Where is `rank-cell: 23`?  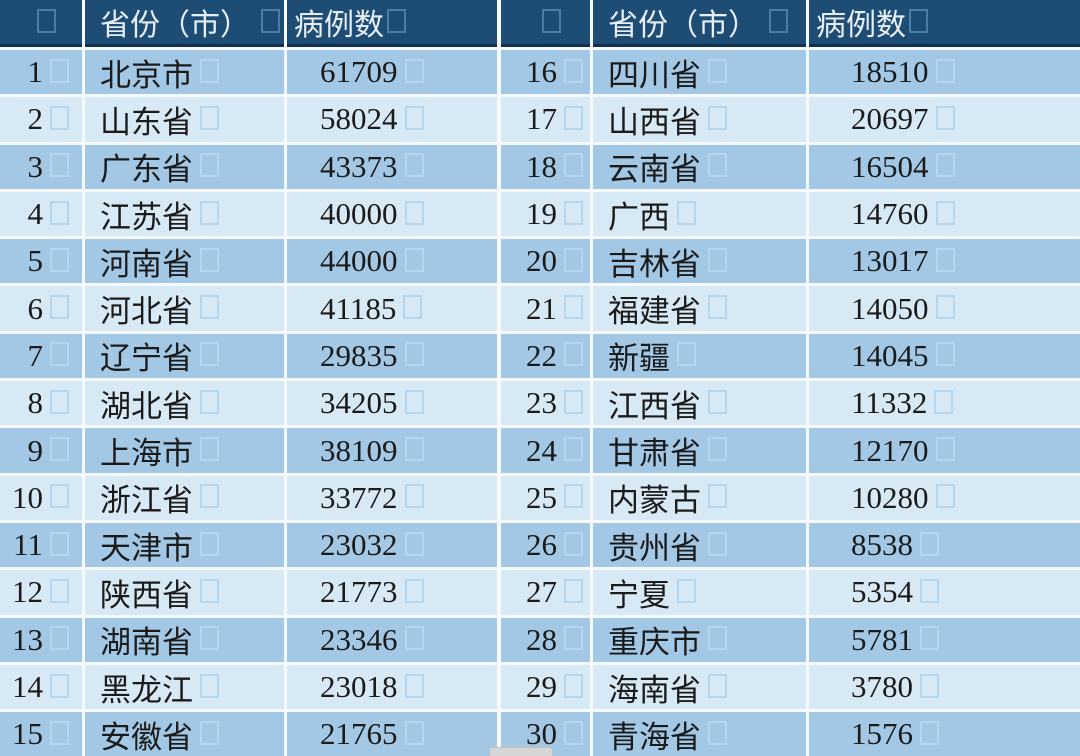
rank-cell: 23 is located at coordinates (545, 403).